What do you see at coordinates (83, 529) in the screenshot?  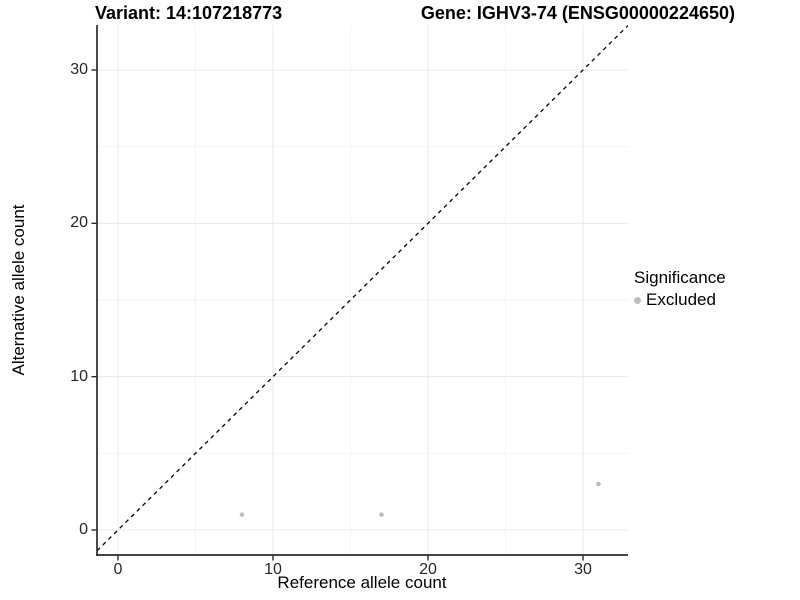 I see `y-tick-label: 0` at bounding box center [83, 529].